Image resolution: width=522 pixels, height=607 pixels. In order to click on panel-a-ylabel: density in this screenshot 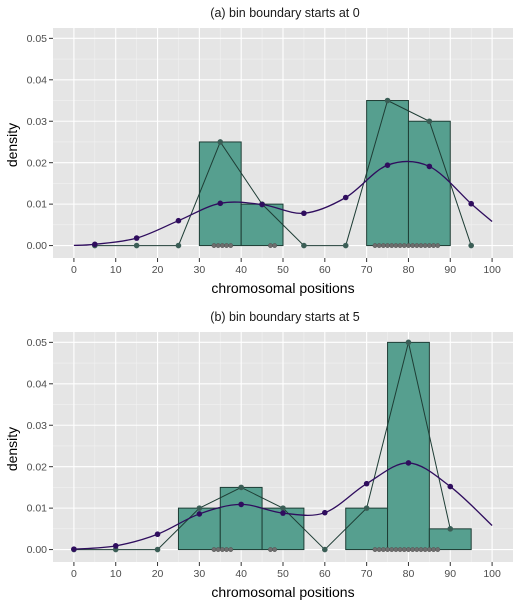, I will do `click(12, 145)`.